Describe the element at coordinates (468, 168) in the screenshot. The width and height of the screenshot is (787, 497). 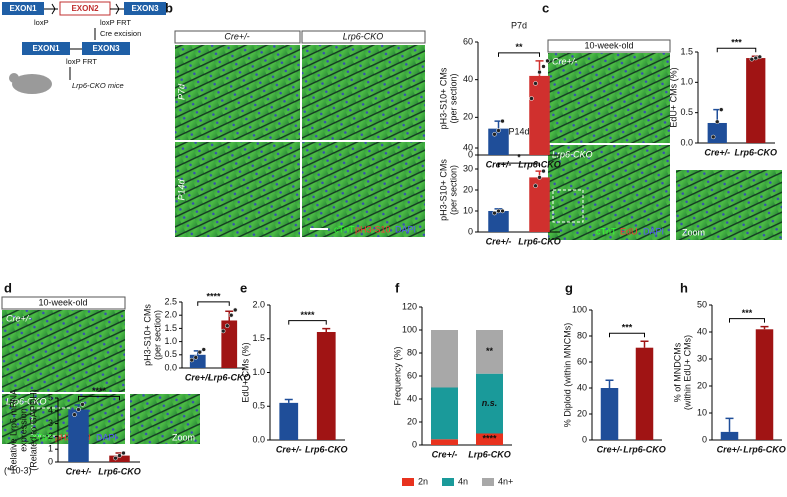
I see `y-tick-label: 30` at that location.